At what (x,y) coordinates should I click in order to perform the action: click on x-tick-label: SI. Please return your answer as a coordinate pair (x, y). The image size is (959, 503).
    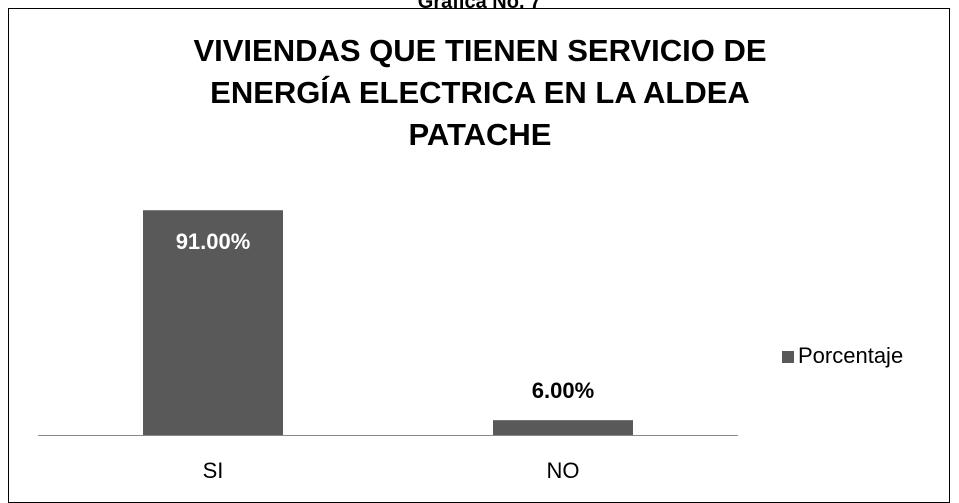
    Looking at the image, I should click on (213, 470).